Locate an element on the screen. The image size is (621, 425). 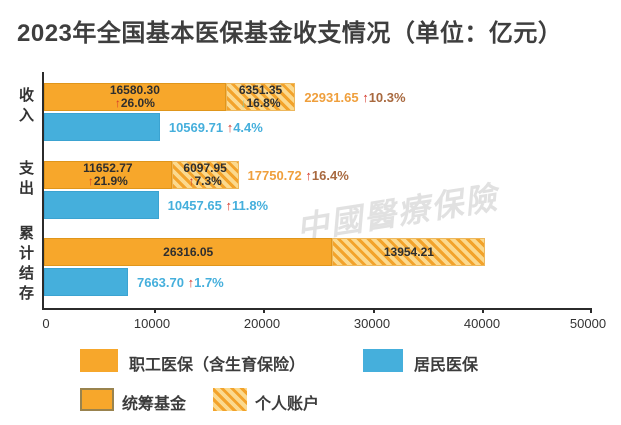
legend-swatch-employee is located at coordinates (99, 360).